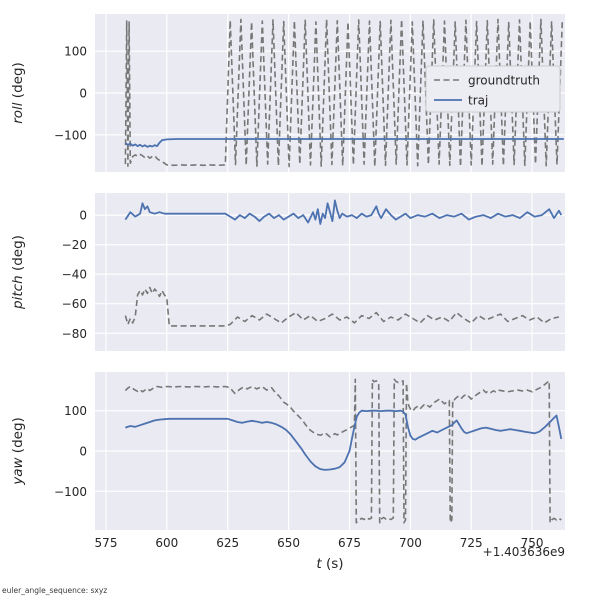 The image size is (600, 600). What do you see at coordinates (471, 543) in the screenshot?
I see `xtick-label: 725` at bounding box center [471, 543].